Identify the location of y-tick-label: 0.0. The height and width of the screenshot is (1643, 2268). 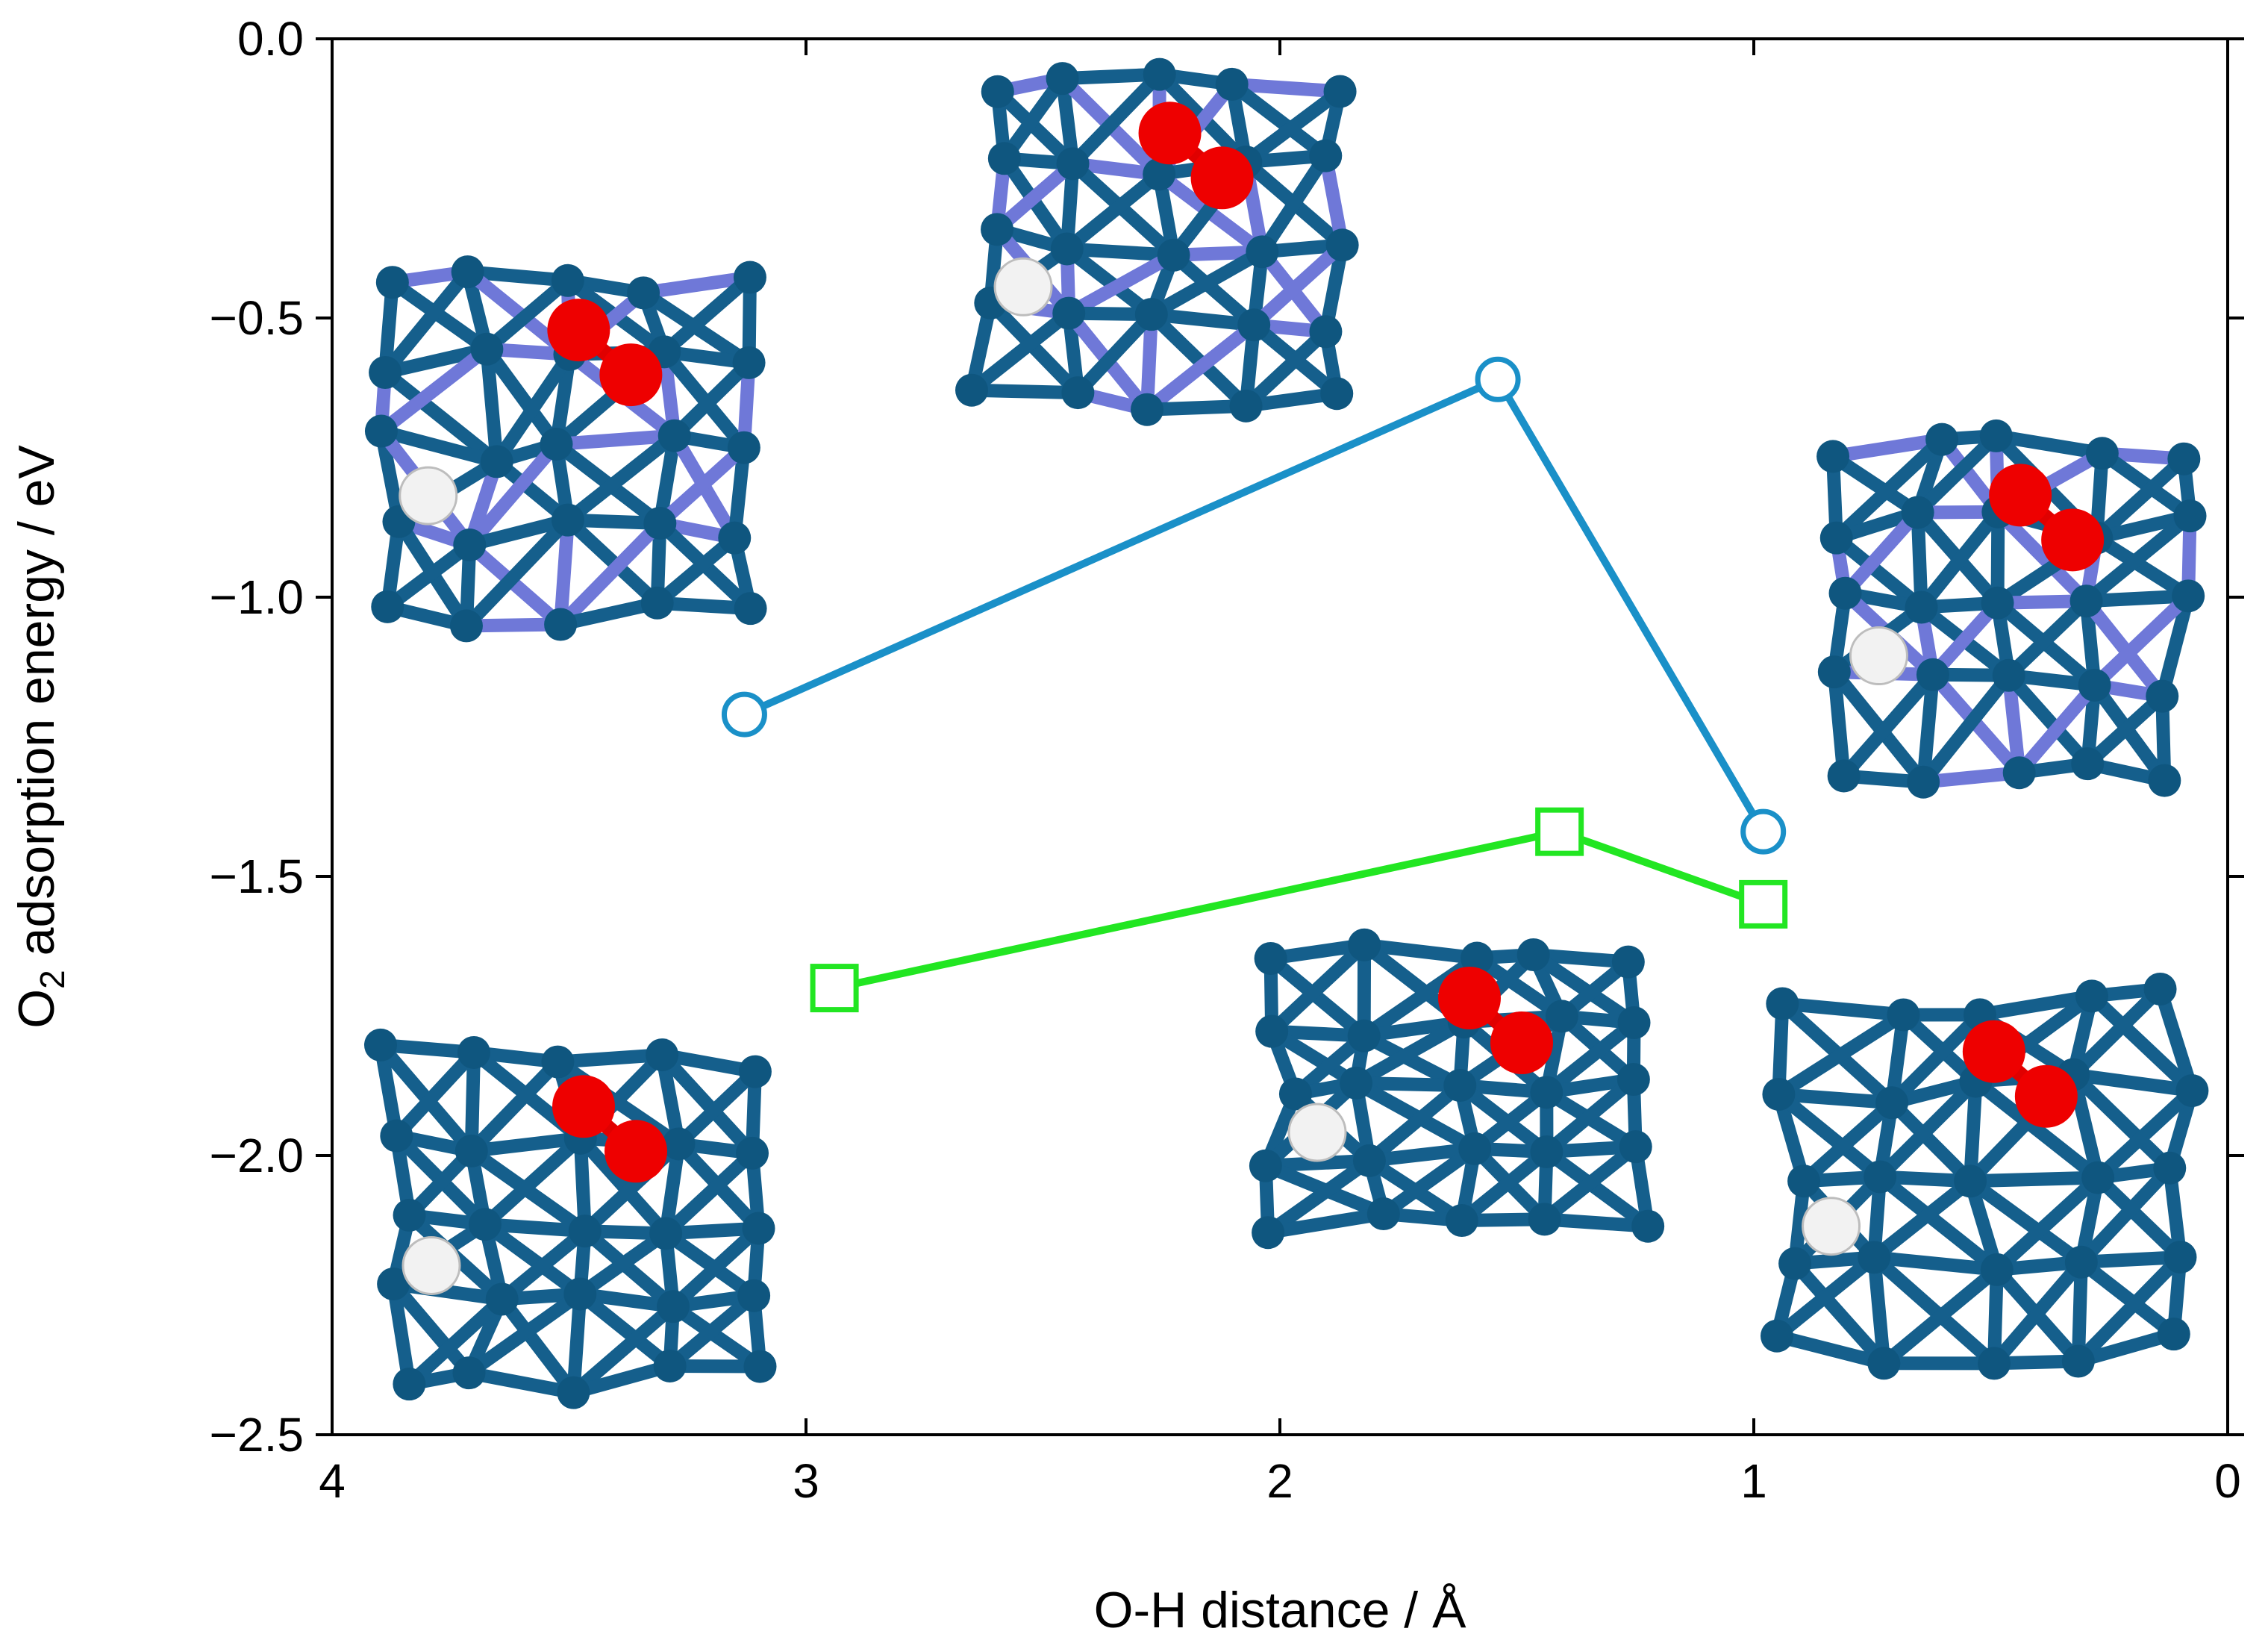
(270, 39).